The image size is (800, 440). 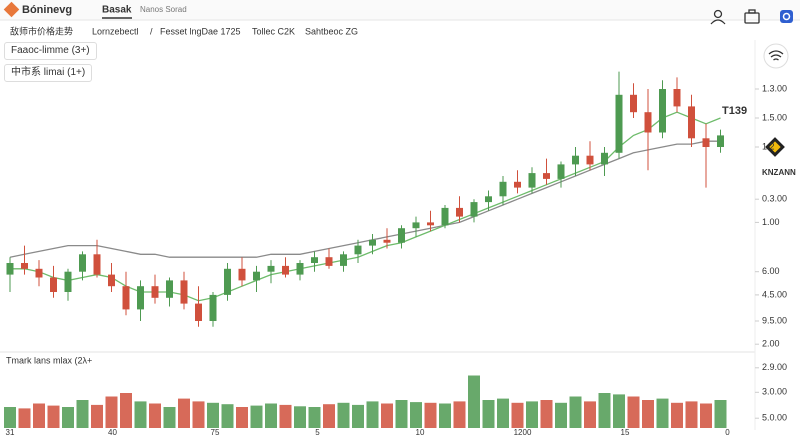 What do you see at coordinates (117, 10) in the screenshot?
I see `tab: Basak` at bounding box center [117, 10].